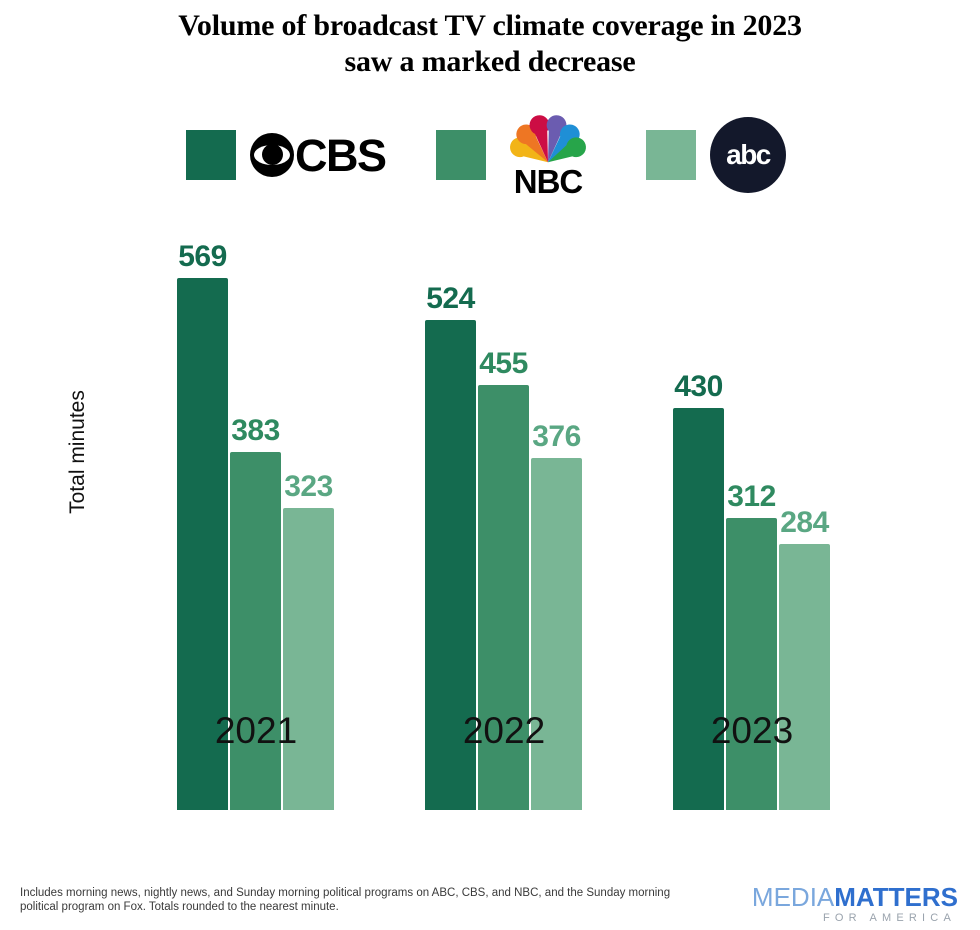  Describe the element at coordinates (202, 256) in the screenshot. I see `bar-value-label: 569` at that location.